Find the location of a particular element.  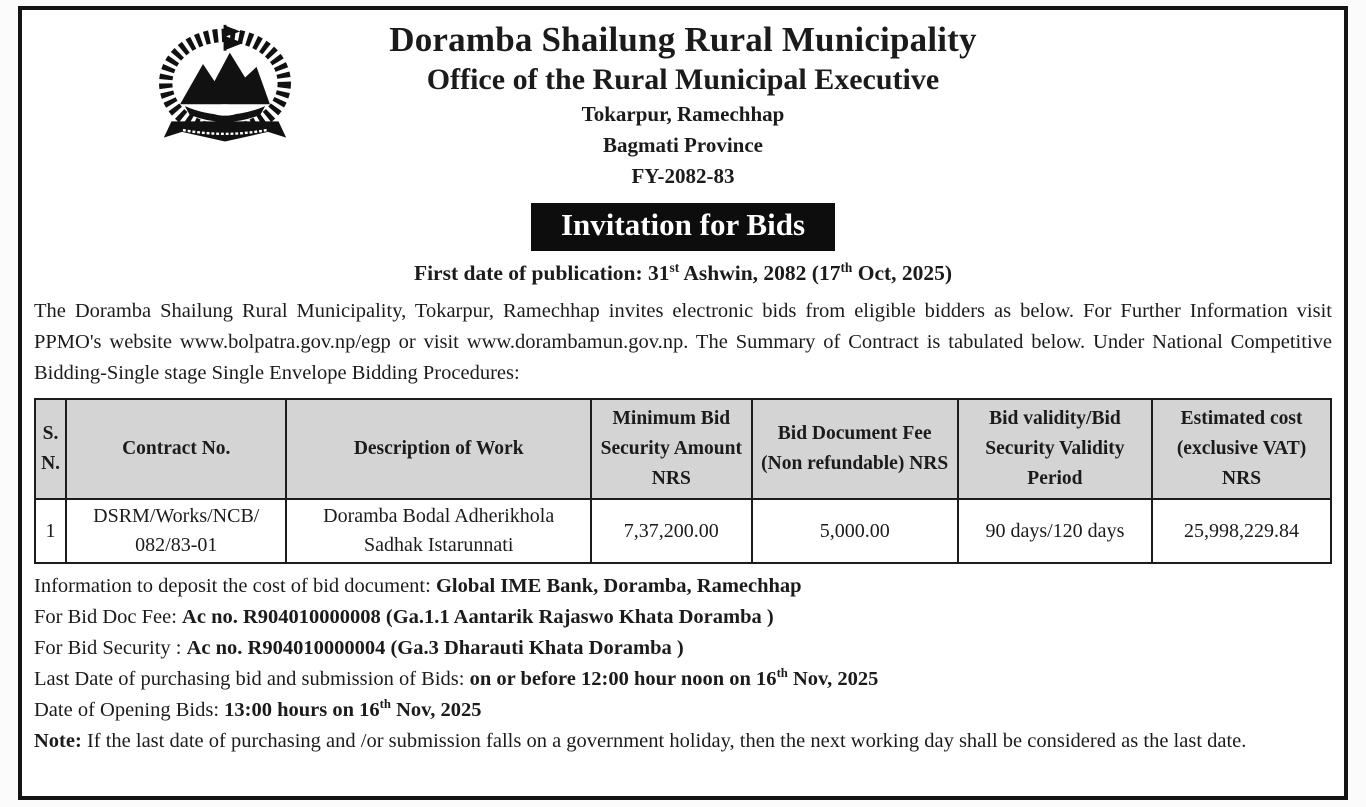

publication-date-part3: Oct, 2025) is located at coordinates (902, 273).